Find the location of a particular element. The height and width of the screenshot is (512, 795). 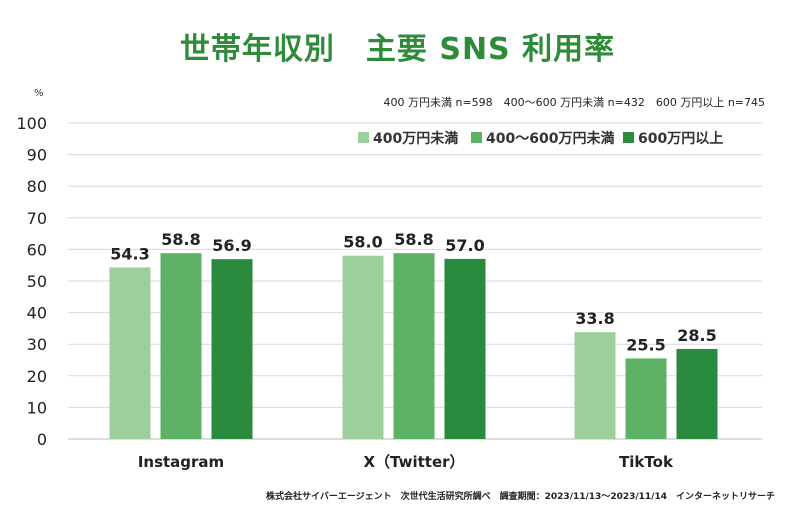

y-tick-label: 80 is located at coordinates (37, 186).